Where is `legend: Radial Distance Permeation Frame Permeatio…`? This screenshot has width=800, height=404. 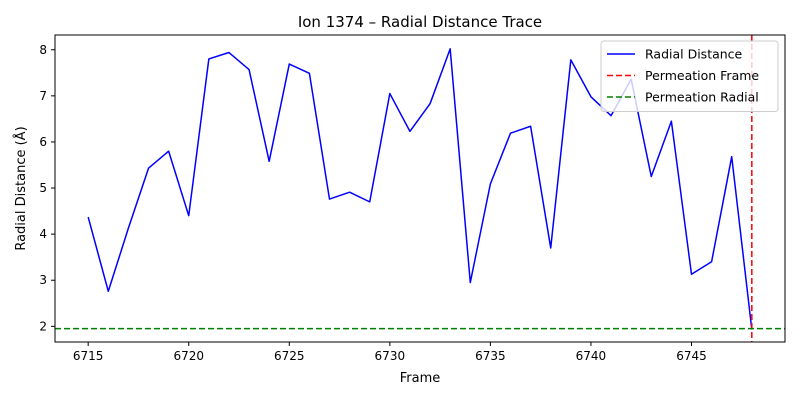 legend: Radial Distance Permeation Frame Permeatio… is located at coordinates (689, 76).